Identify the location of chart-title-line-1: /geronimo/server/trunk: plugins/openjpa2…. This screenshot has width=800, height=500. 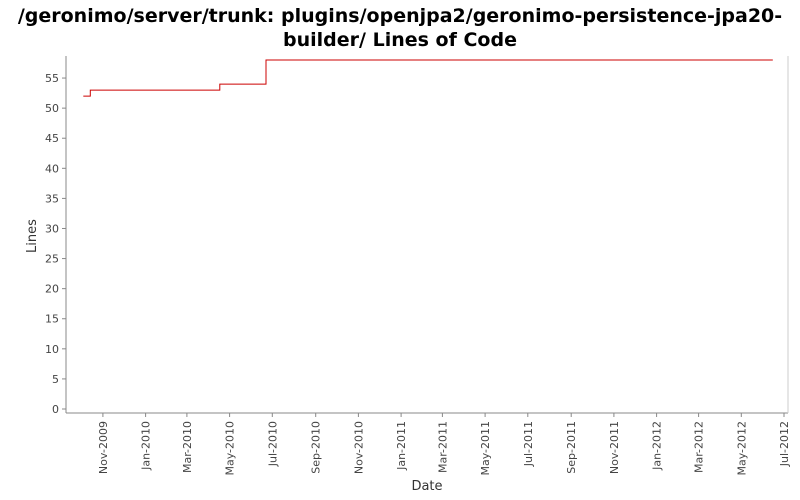
(400, 16).